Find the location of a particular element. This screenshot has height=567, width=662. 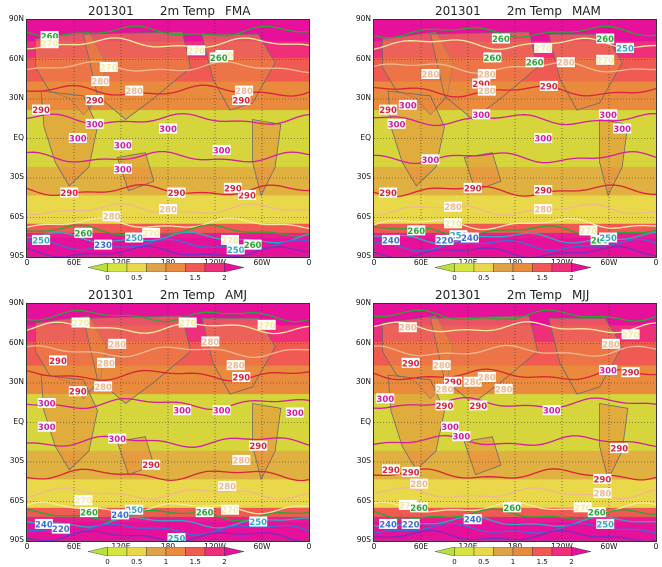

lon-tick-label: 0 is located at coordinates (309, 546).